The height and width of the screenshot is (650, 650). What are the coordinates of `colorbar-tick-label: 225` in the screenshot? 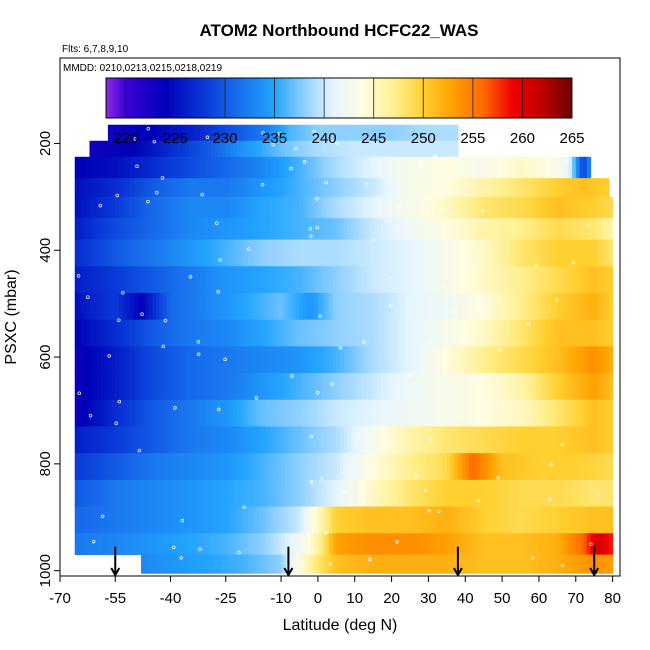 It's located at (175, 138).